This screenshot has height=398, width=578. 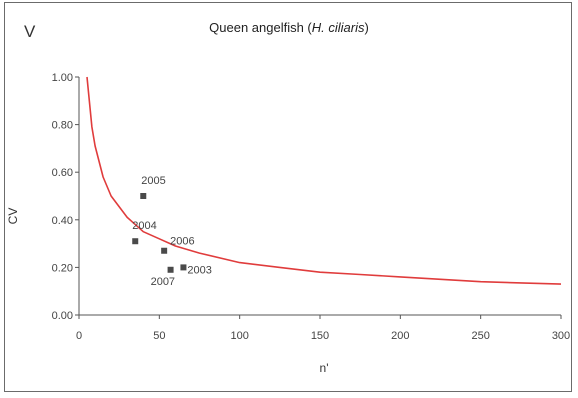 I want to click on data-label-2003: 2003, so click(x=199, y=270).